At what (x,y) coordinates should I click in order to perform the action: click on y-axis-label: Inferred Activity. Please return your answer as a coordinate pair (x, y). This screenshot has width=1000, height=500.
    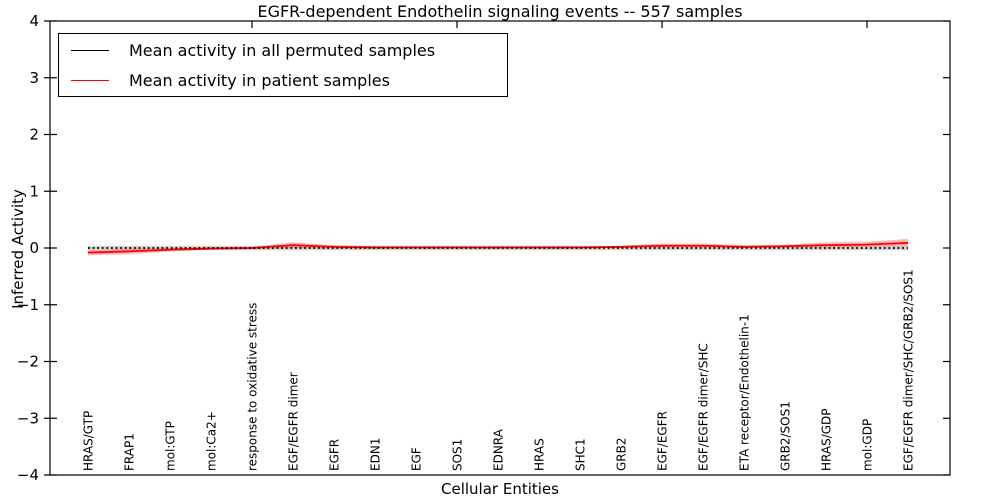
    Looking at the image, I should click on (18, 249).